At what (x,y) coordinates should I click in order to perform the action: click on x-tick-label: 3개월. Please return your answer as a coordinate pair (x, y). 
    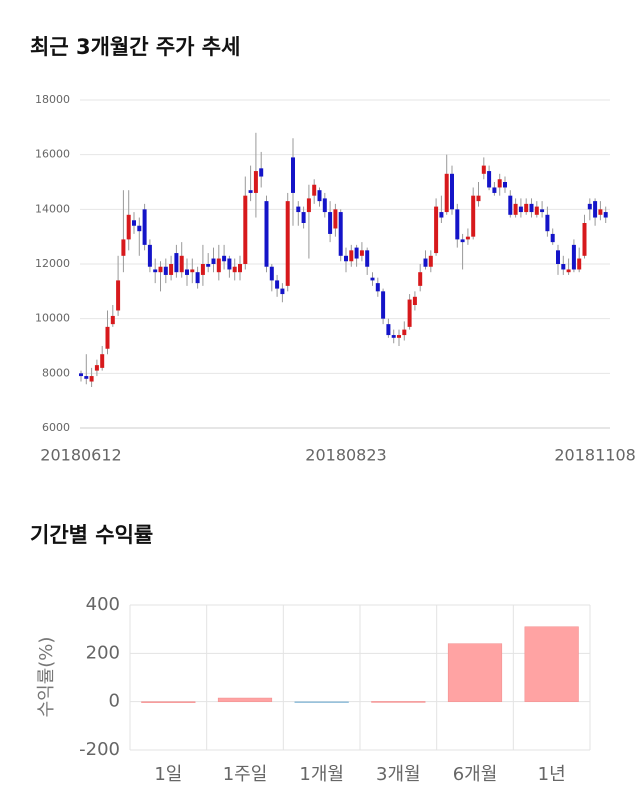
    Looking at the image, I should click on (398, 774).